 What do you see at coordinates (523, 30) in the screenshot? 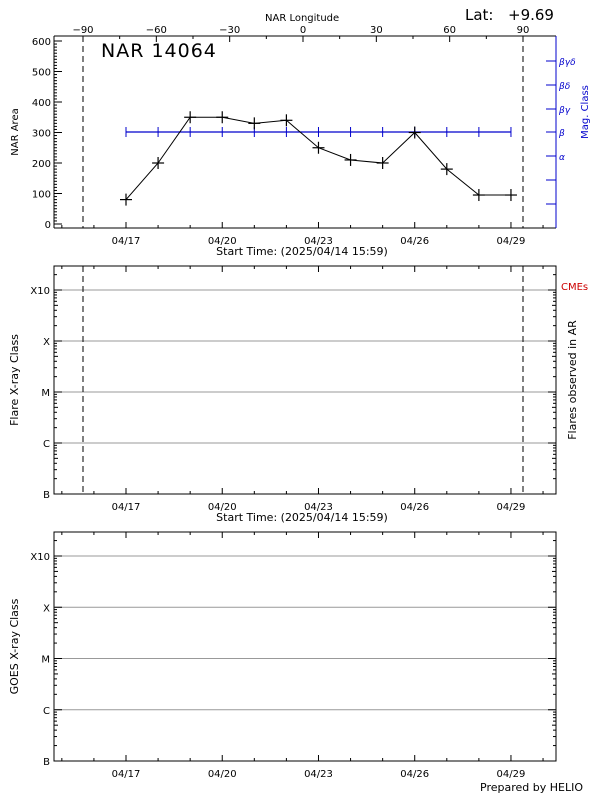
I see `lon-tick-label: 90` at bounding box center [523, 30].